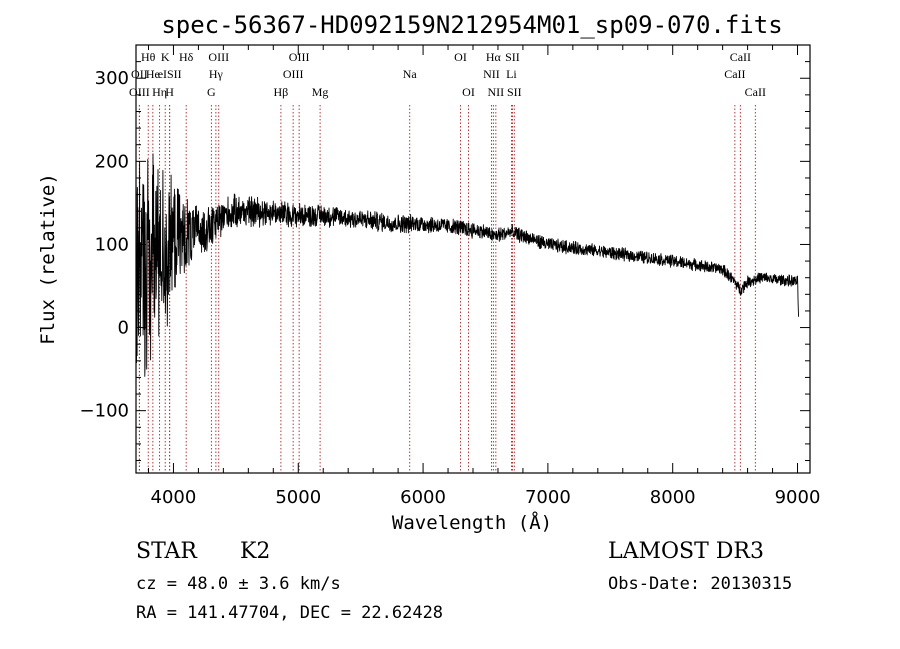 The image size is (900, 649). What do you see at coordinates (174, 497) in the screenshot?
I see `x-tick-label: 4000` at bounding box center [174, 497].